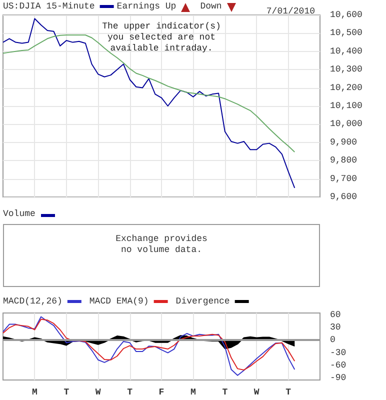  Describe the element at coordinates (19, 214) in the screenshot. I see `text: Volume` at that location.